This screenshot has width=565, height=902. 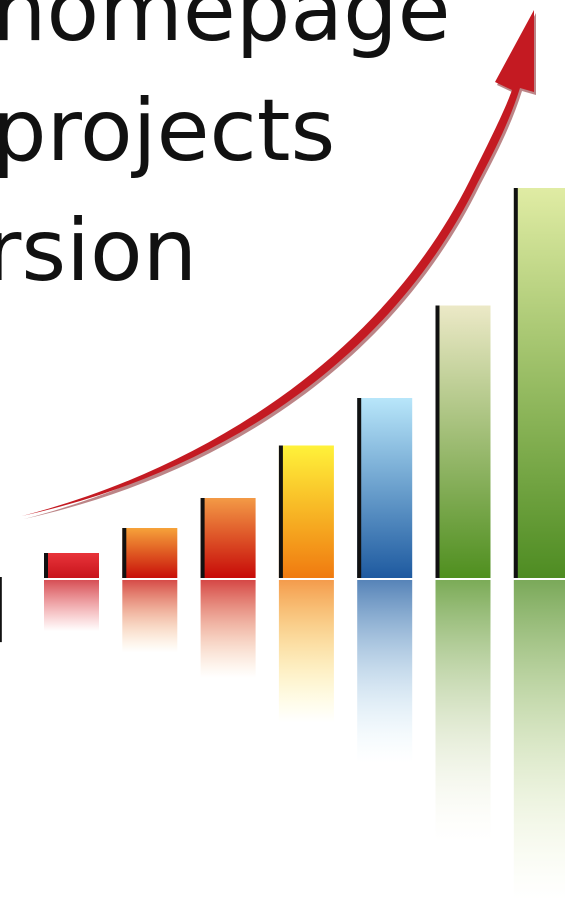 I want to click on text-line-2: projects, so click(x=168, y=131).